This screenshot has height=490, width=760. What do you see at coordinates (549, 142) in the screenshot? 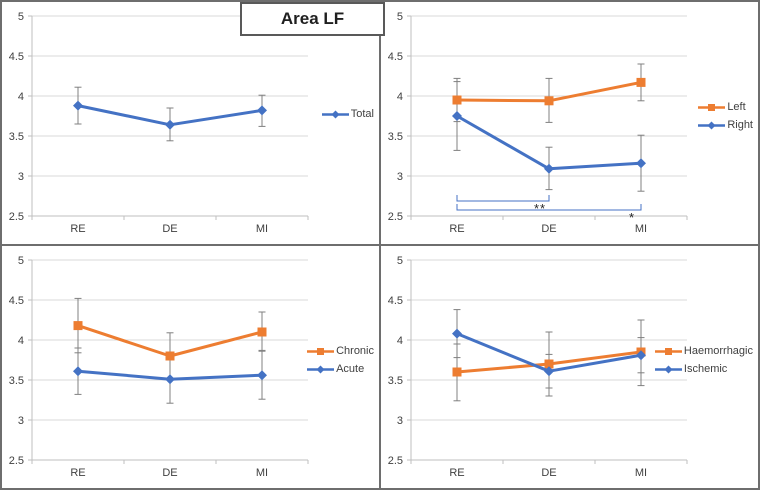
I see `series-right` at bounding box center [549, 142].